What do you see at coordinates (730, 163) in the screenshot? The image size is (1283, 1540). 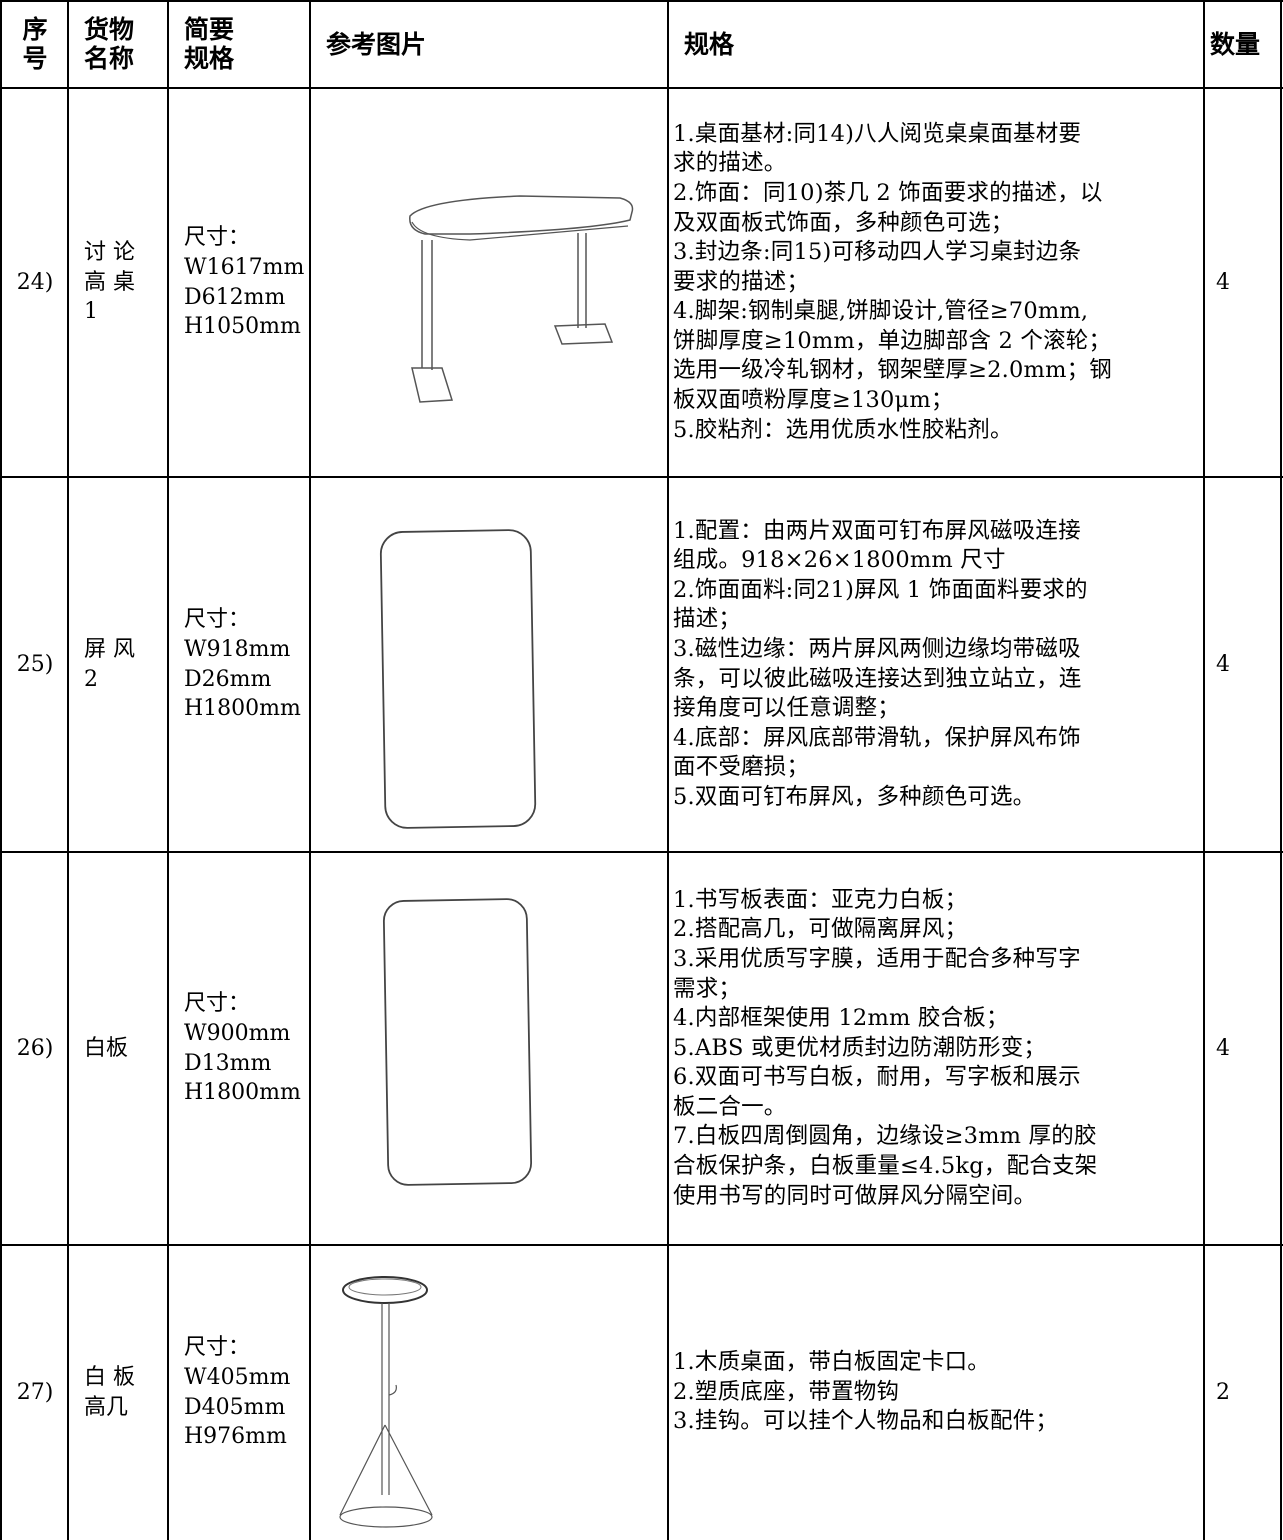 I see `text-line: 求的描述。` at bounding box center [730, 163].